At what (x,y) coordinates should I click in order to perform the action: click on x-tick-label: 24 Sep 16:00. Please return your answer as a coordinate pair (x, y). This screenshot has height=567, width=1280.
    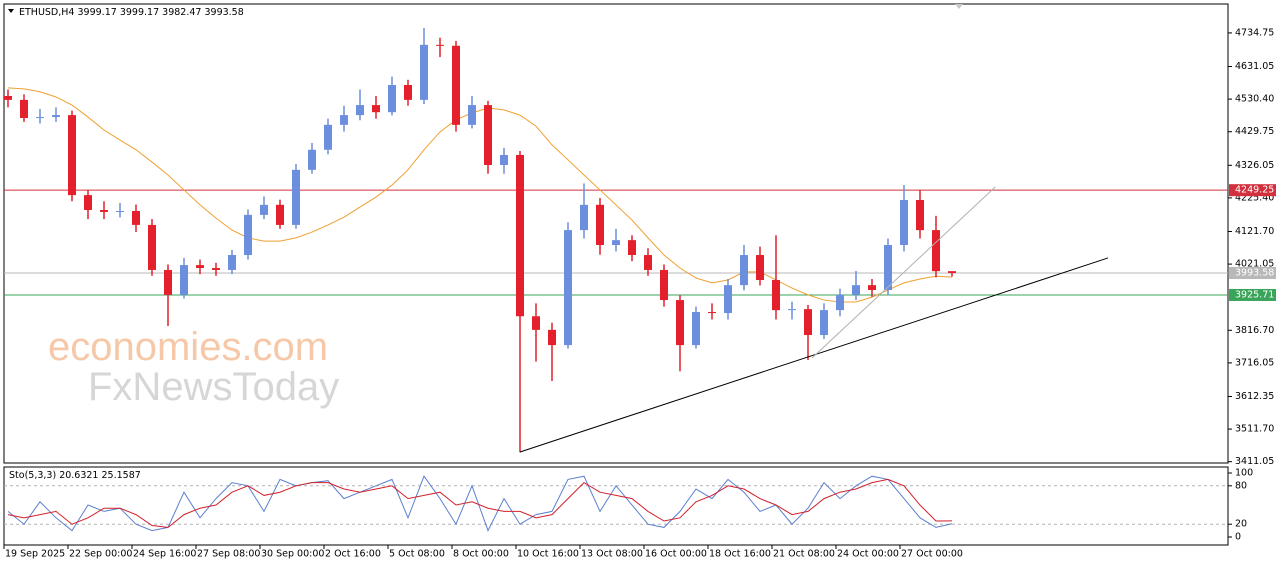
    Looking at the image, I should click on (164, 554).